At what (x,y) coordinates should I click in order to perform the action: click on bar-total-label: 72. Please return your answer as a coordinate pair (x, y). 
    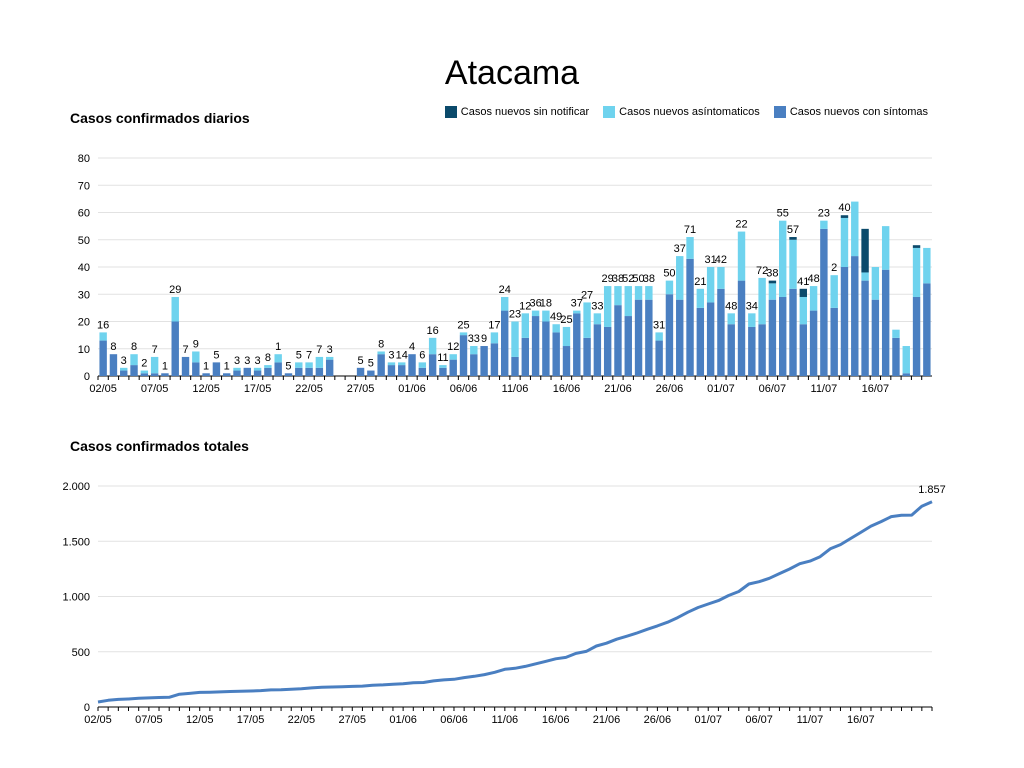
    Looking at the image, I should click on (762, 271).